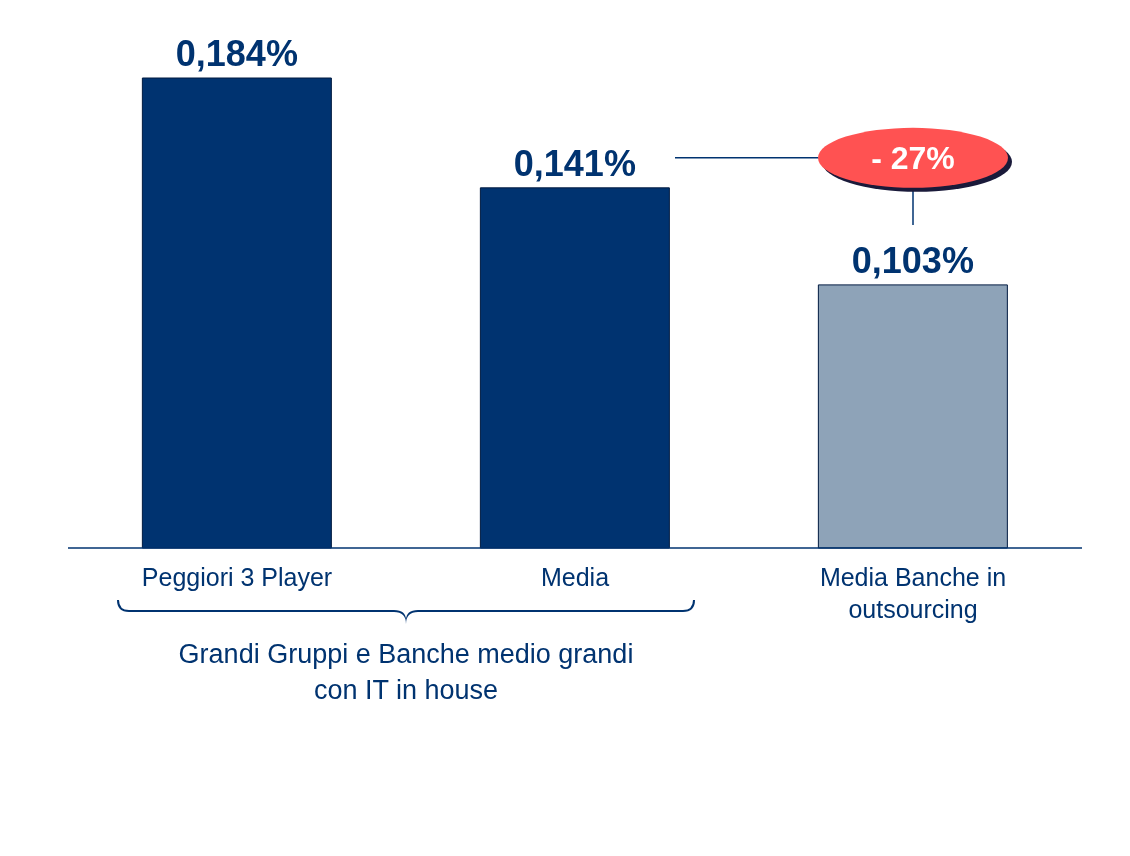  What do you see at coordinates (913, 157) in the screenshot?
I see `annotation: - 27%` at bounding box center [913, 157].